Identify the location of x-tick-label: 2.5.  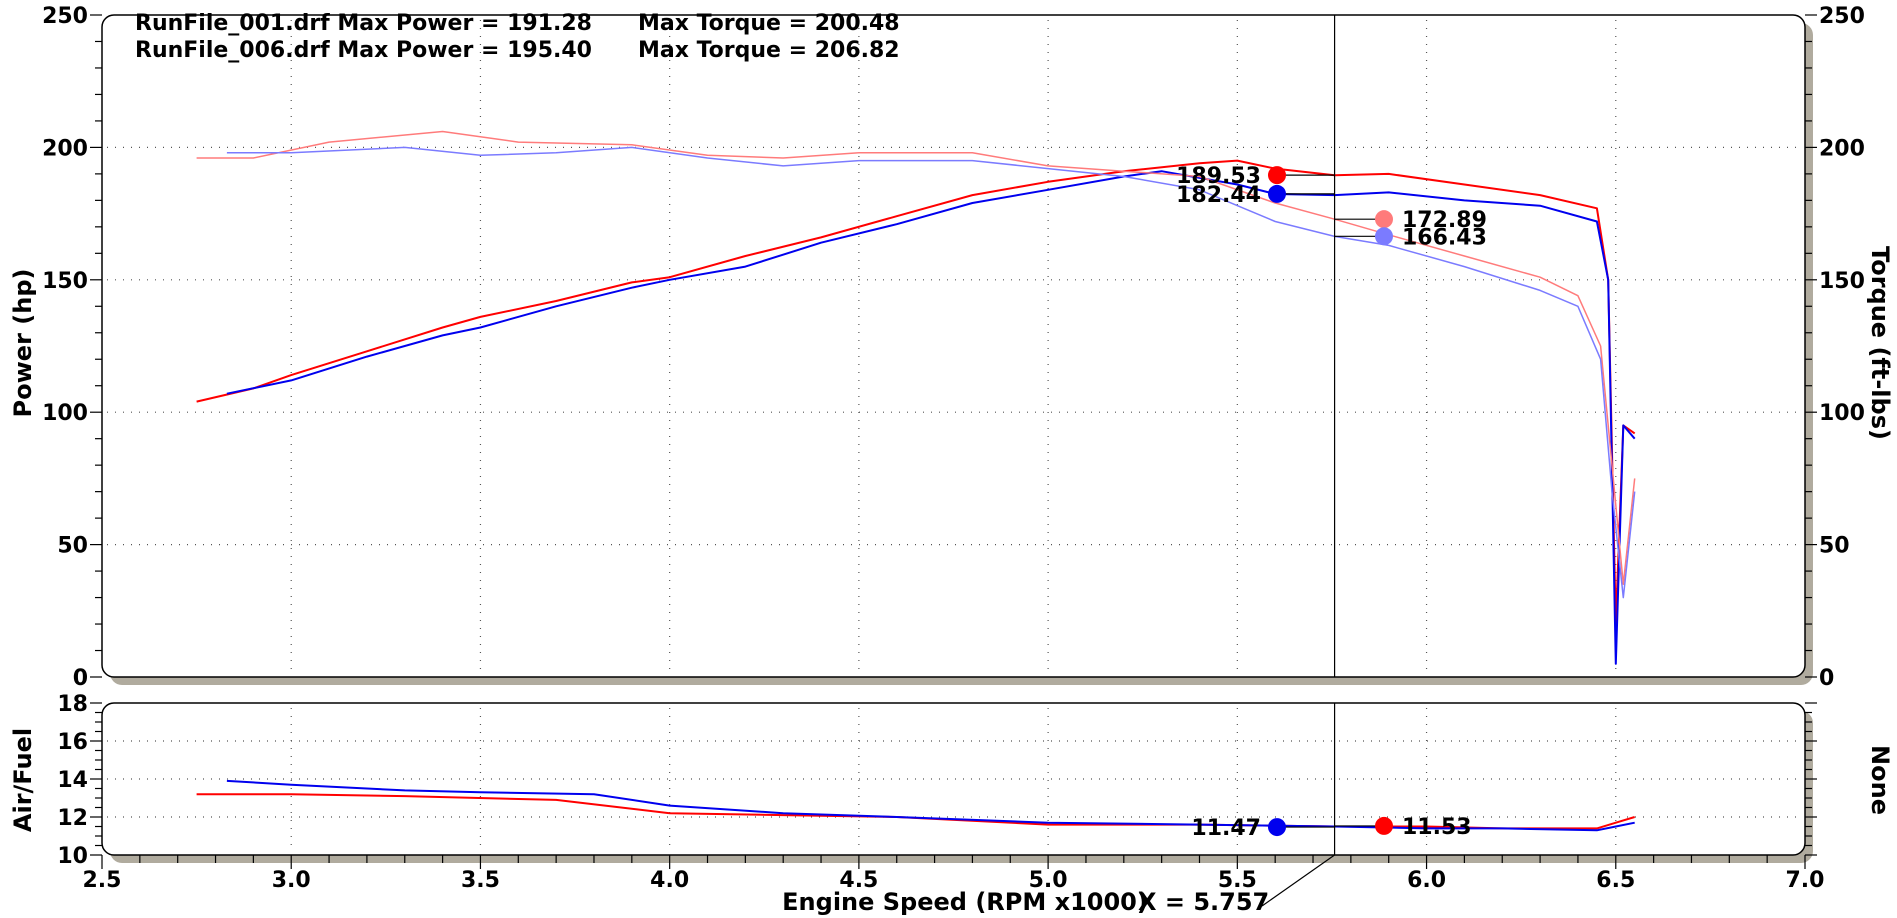
(102, 880).